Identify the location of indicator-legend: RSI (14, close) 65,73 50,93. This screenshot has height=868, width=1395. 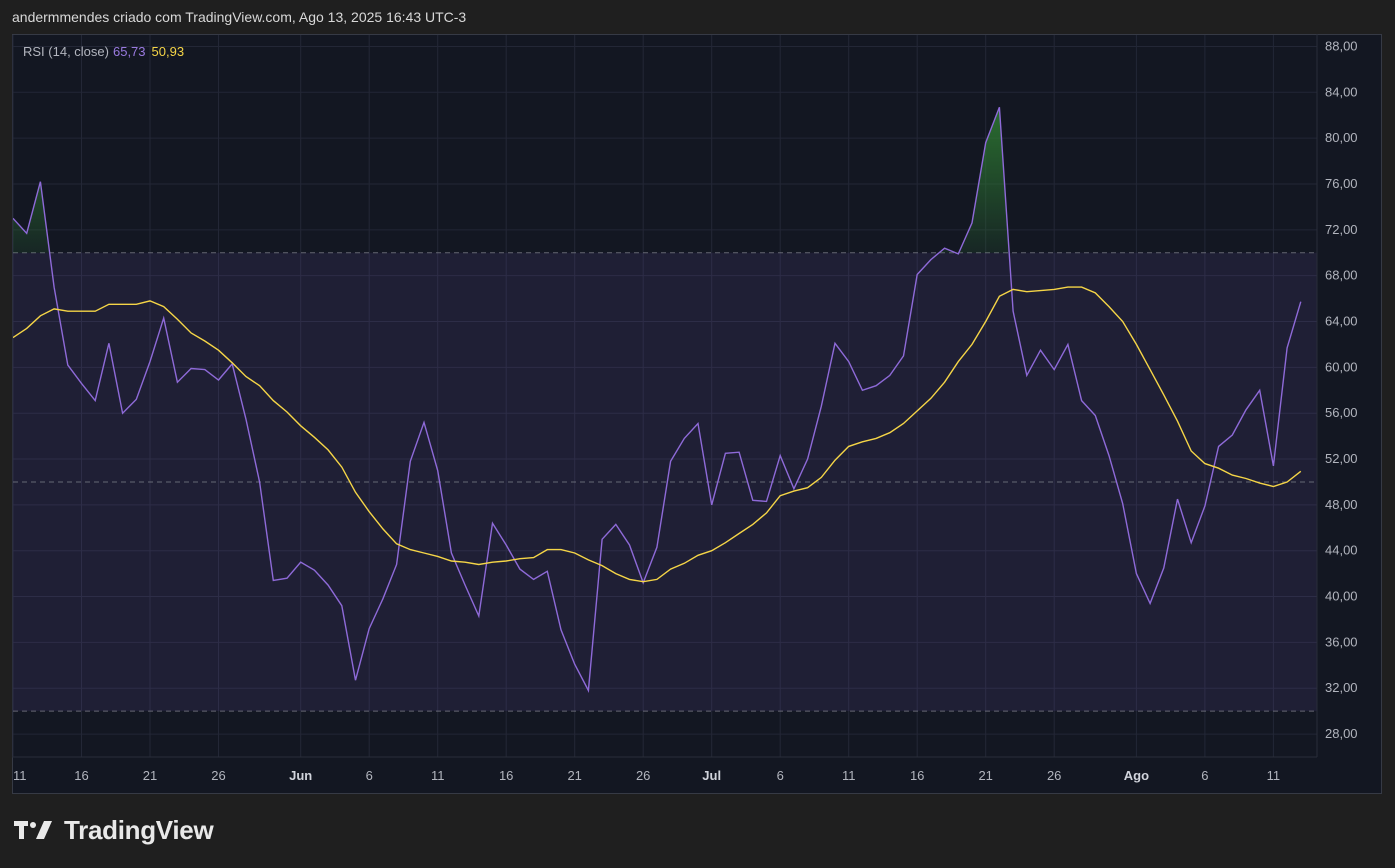
(103, 51).